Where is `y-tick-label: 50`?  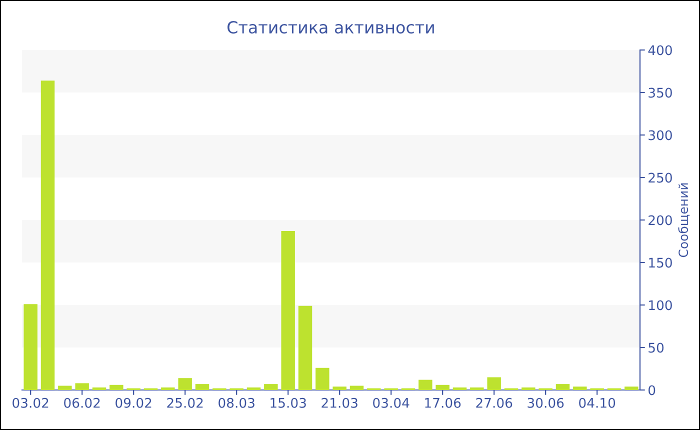 y-tick-label: 50 is located at coordinates (656, 347).